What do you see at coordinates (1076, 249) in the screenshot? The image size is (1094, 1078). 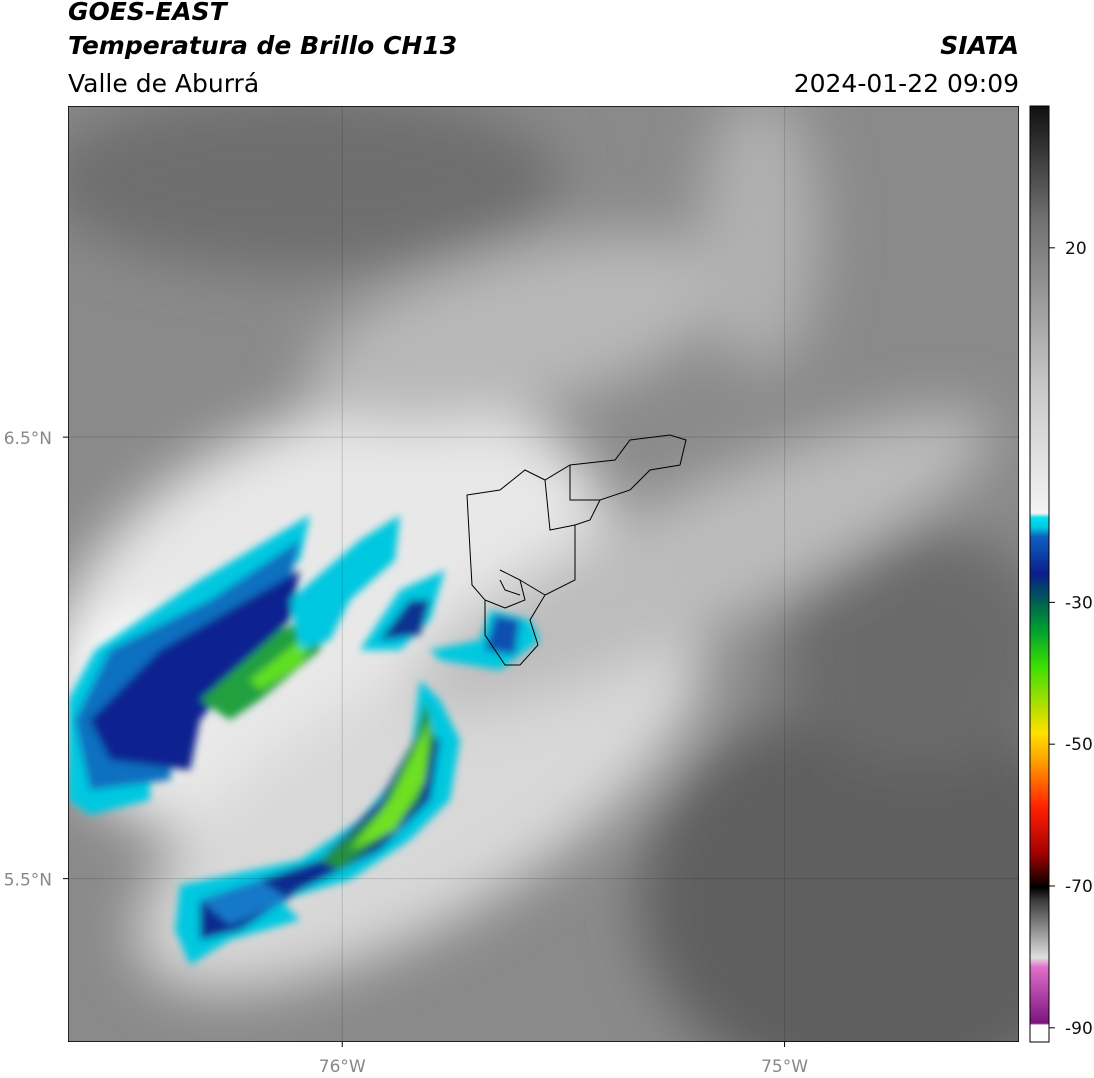 I see `colorbar-tick-label: 20` at bounding box center [1076, 249].